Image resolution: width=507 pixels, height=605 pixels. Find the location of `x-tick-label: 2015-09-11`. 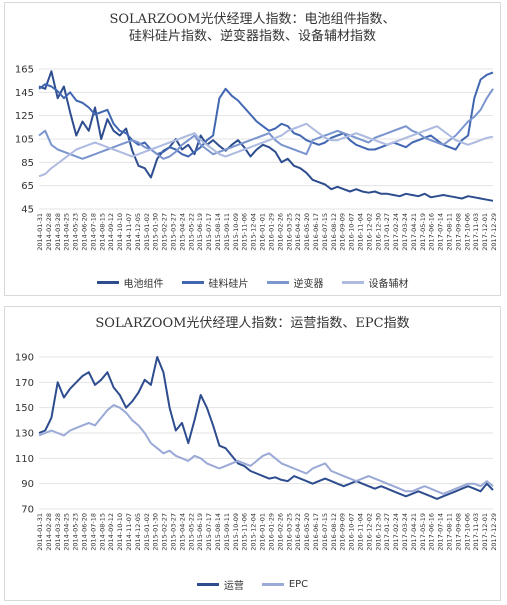

x-tick-label: 2015-09-11 is located at coordinates (227, 232).